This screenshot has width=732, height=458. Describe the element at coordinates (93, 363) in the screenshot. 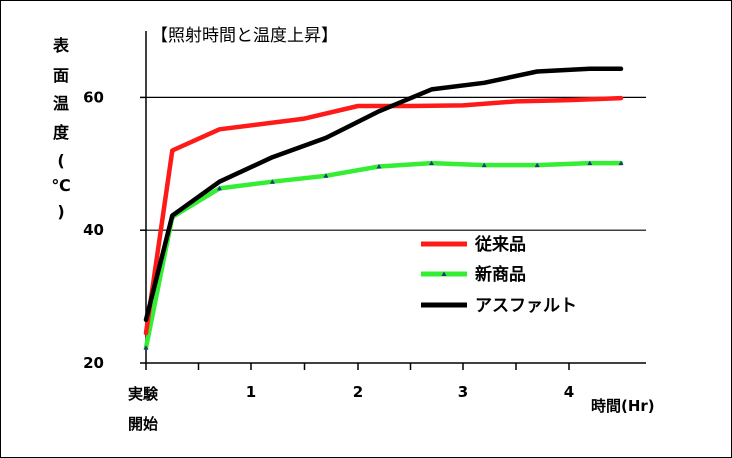

I see `y-tick-label: 20` at that location.